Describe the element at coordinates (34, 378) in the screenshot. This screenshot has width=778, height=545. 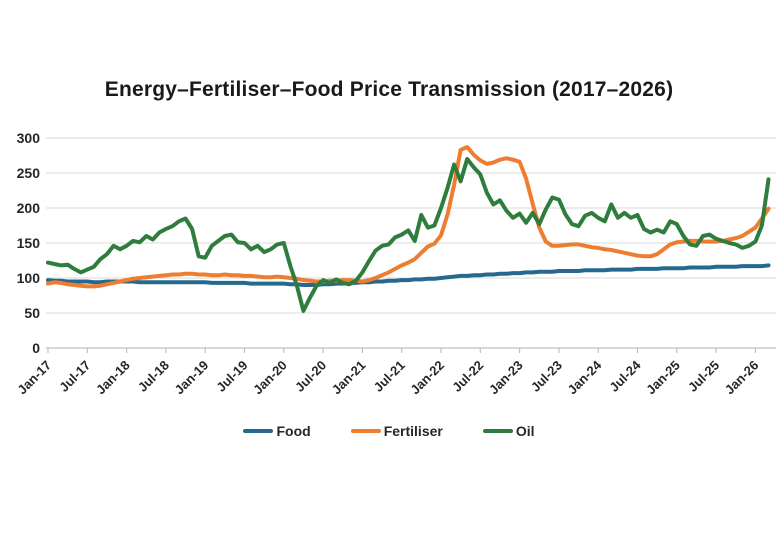
I see `x-tick-label: Jan-17` at that location.